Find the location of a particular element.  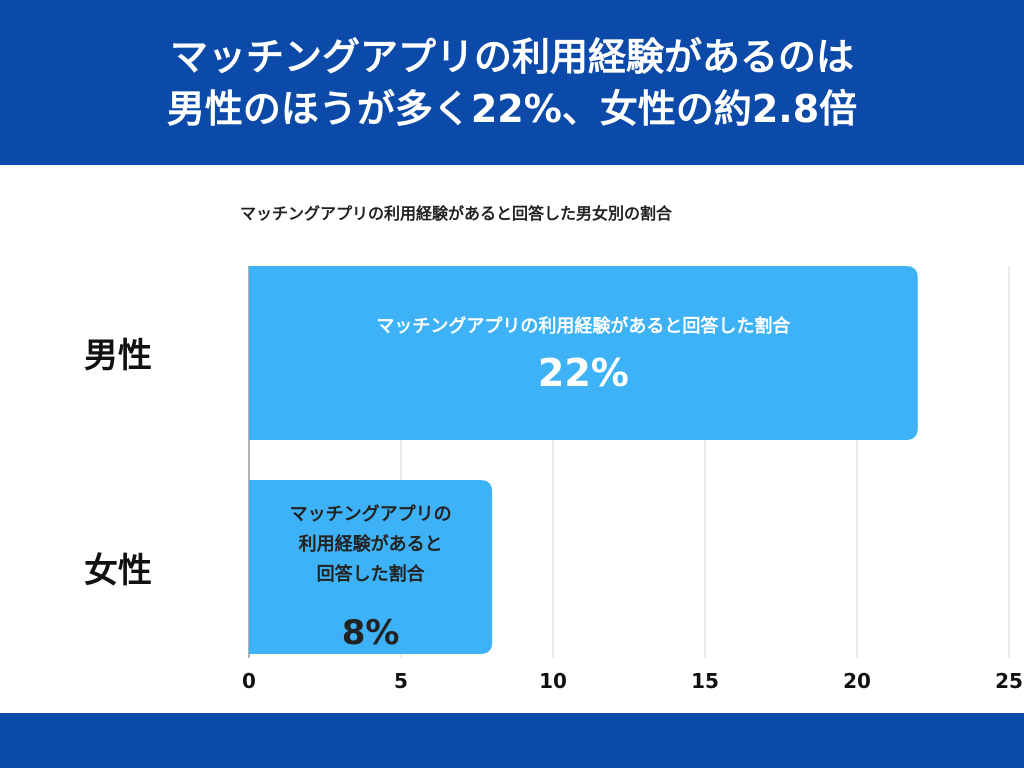

bar-description-0-0: マッチングアプリの利用経験があると回答した割合 is located at coordinates (583, 326).